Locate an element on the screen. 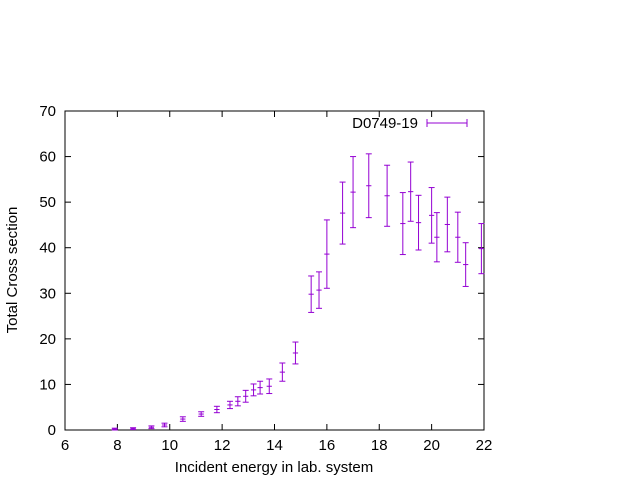 The width and height of the screenshot is (640, 480). x-tick-label: 6 is located at coordinates (65, 445).